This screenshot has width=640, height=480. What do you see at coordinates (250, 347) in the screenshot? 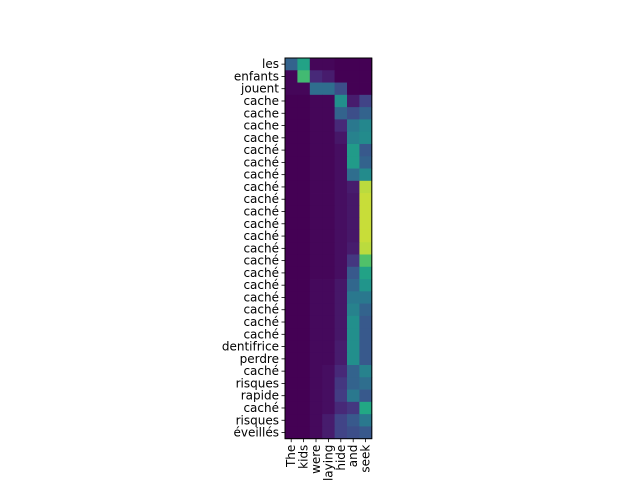
I see `y-tick-label: dentifrice` at bounding box center [250, 347].